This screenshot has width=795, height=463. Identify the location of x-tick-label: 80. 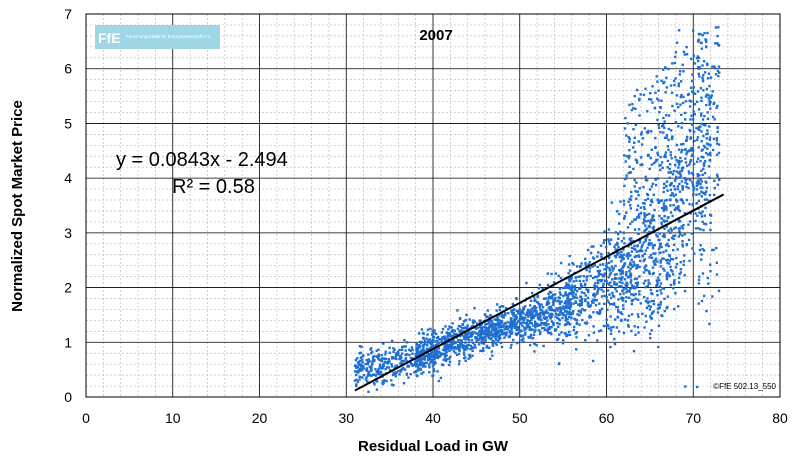
(780, 418).